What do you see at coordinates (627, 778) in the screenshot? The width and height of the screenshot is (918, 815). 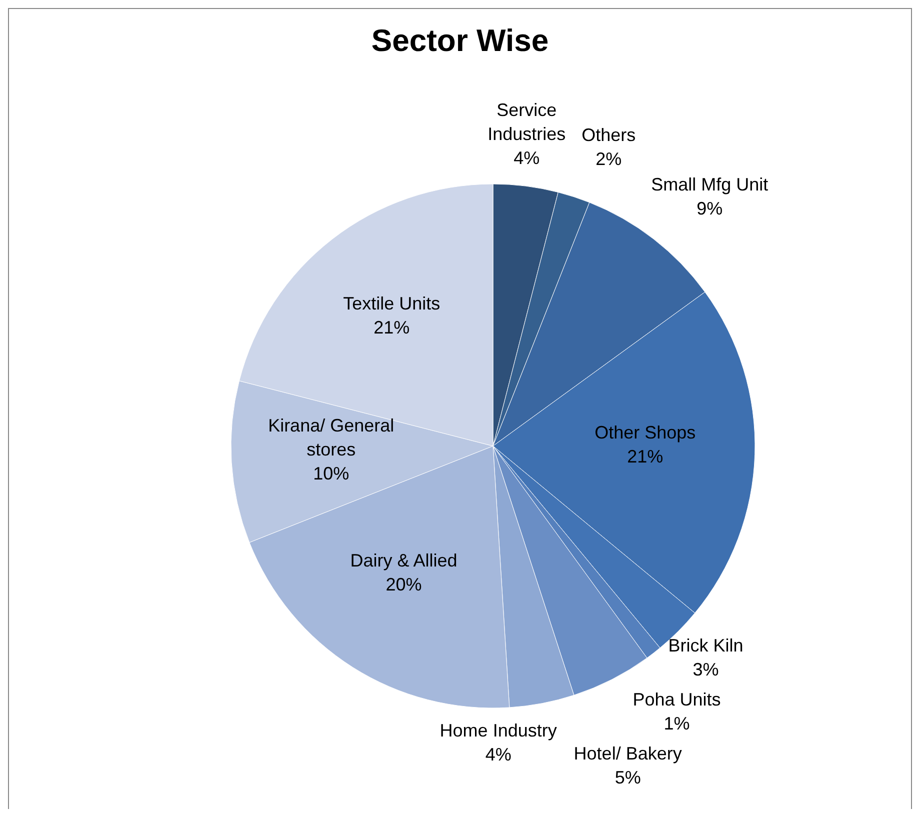 I see `data-label: 5%` at bounding box center [627, 778].